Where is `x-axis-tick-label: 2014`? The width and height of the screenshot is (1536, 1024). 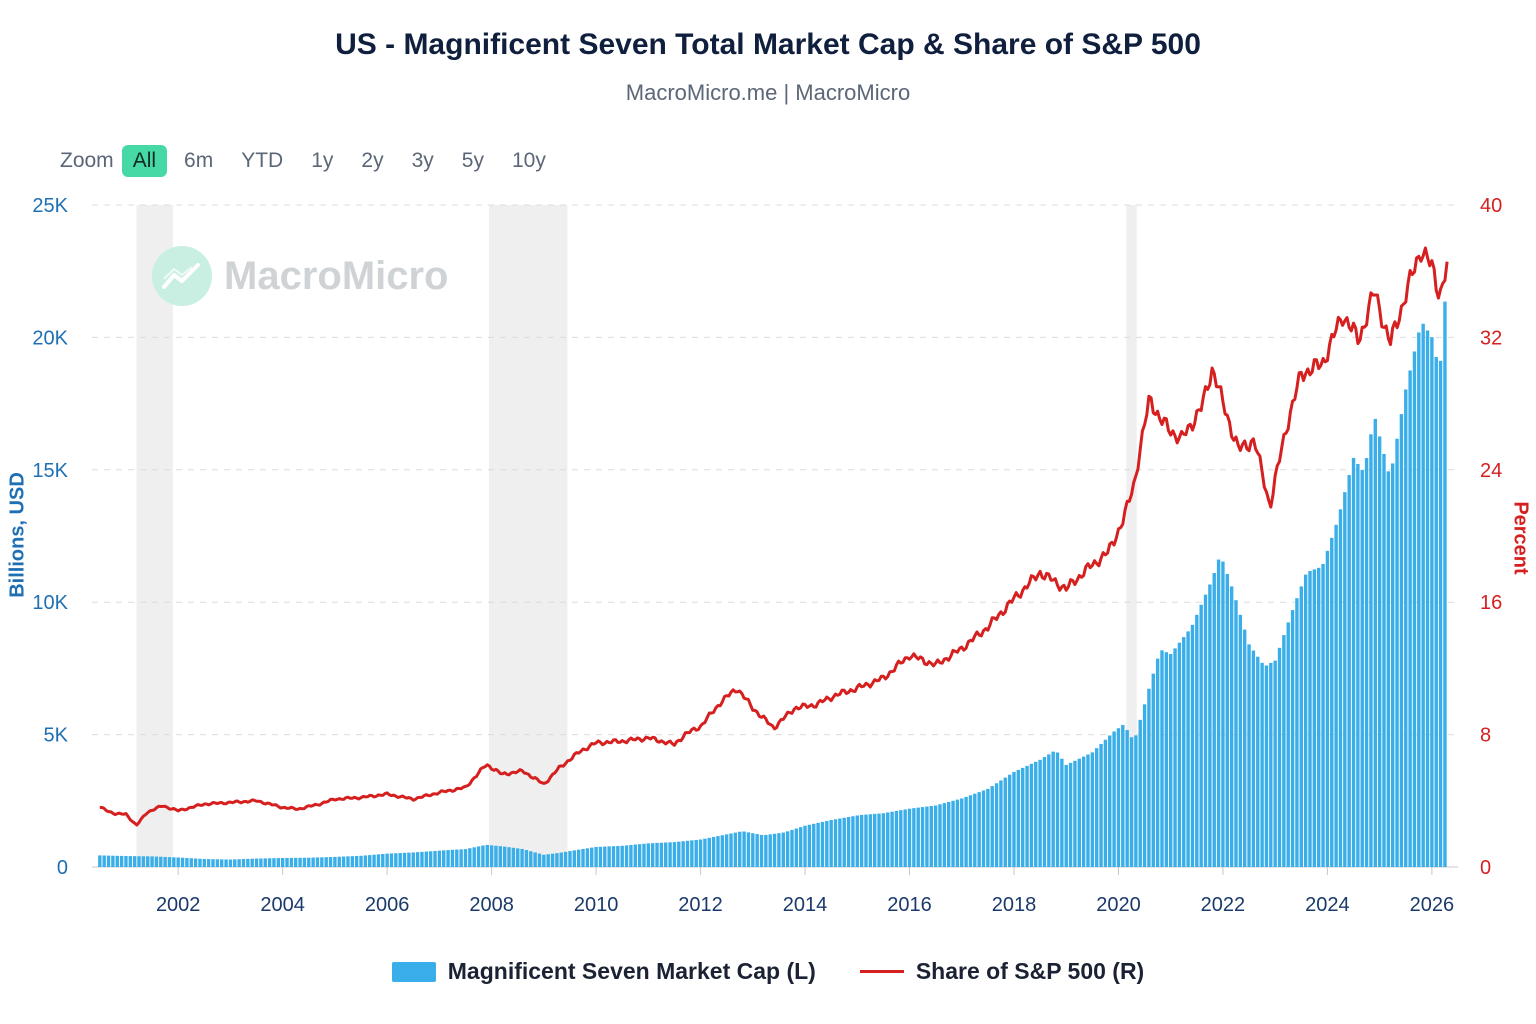 x-axis-tick-label: 2014 is located at coordinates (805, 905).